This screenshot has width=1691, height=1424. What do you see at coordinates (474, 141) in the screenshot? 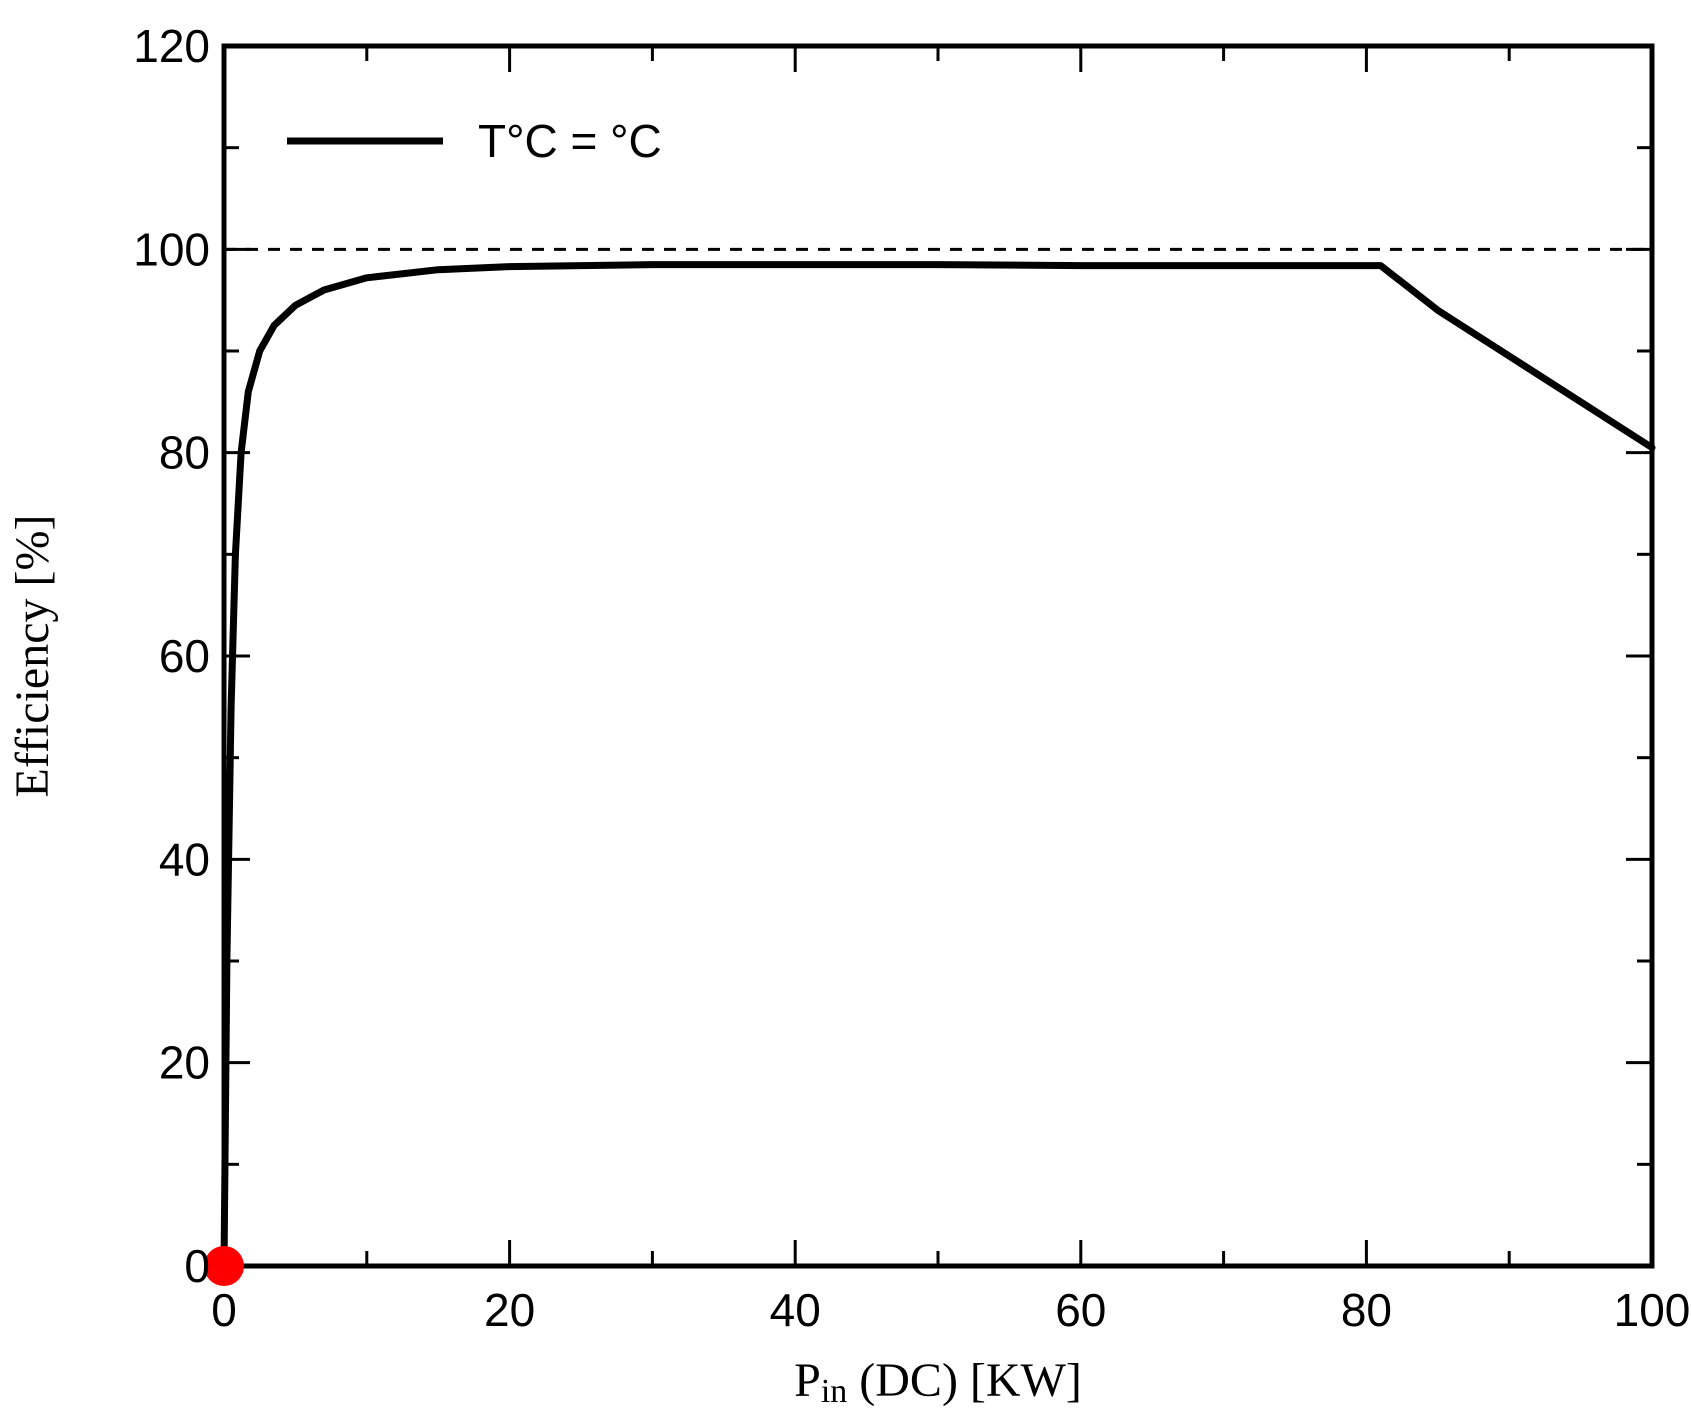
I see `legend: T°C = °C` at bounding box center [474, 141].